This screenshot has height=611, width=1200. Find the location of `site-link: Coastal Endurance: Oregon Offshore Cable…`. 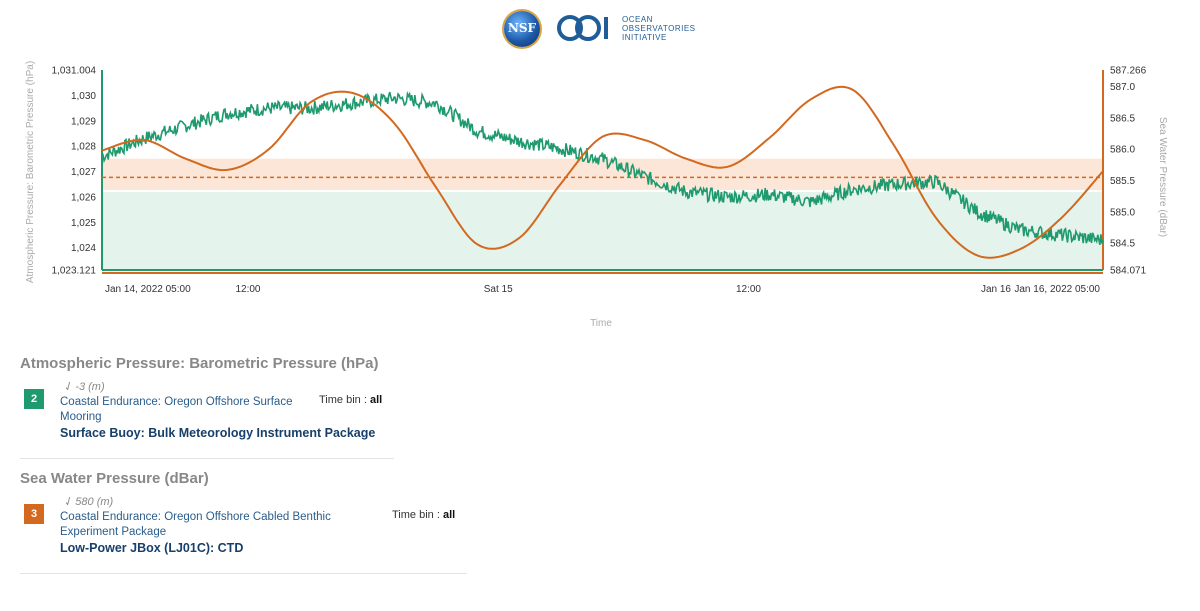

site-link: Coastal Endurance: Oregon Offshore Cable… is located at coordinates (195, 524).